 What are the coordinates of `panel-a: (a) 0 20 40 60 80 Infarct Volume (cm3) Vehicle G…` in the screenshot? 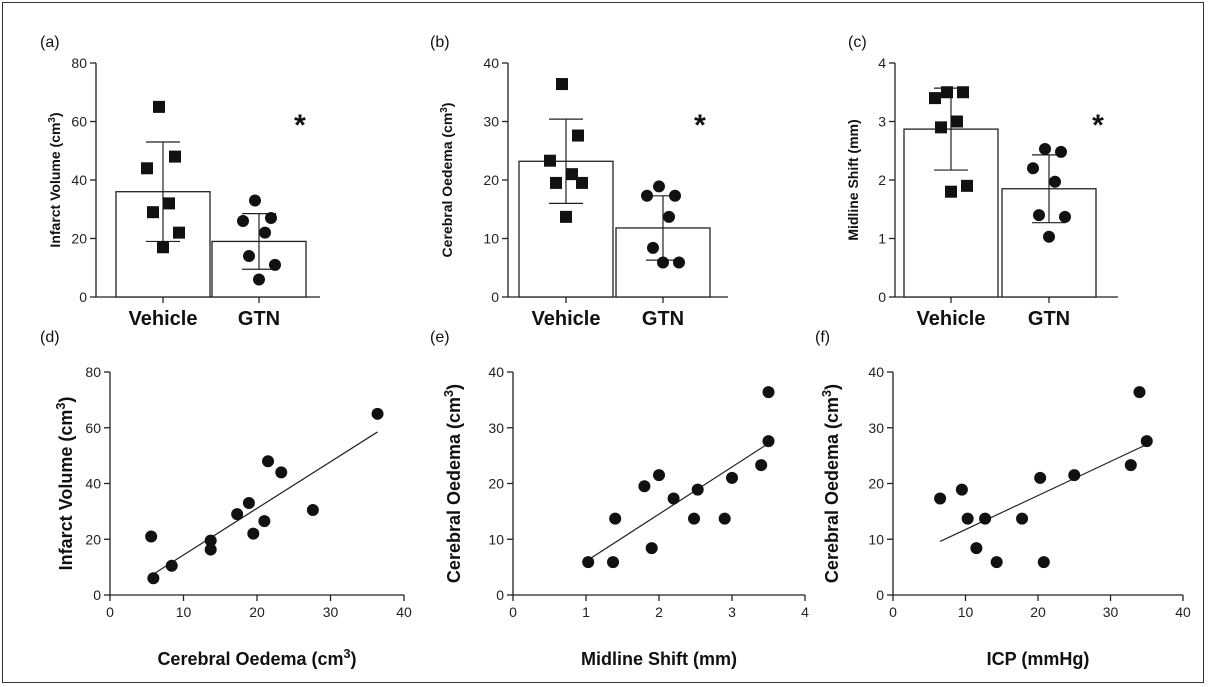 It's located at (180, 182).